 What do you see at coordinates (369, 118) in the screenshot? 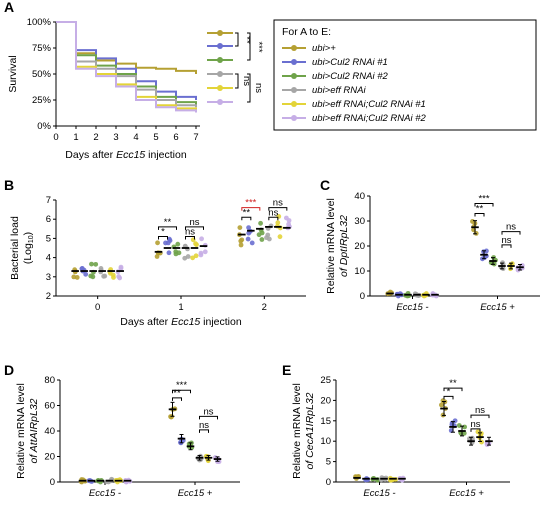
I see `legend-entry: ubi>eff RNAi;Cul2 RNAi #2` at bounding box center [369, 118].